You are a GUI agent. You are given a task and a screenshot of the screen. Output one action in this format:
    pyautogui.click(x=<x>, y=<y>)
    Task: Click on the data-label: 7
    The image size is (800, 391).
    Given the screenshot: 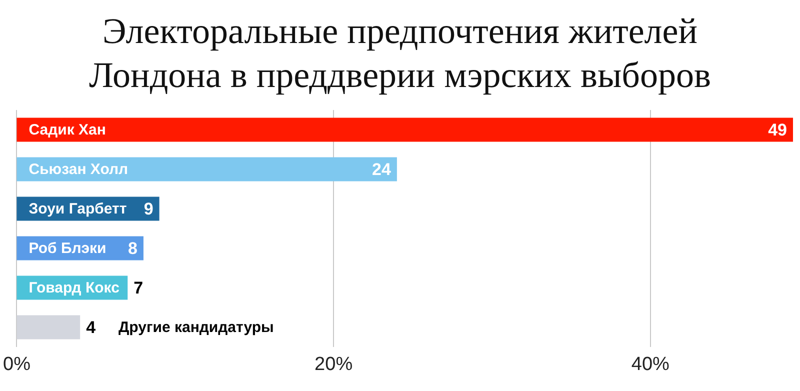 What is the action you would take?
    pyautogui.click(x=139, y=288)
    